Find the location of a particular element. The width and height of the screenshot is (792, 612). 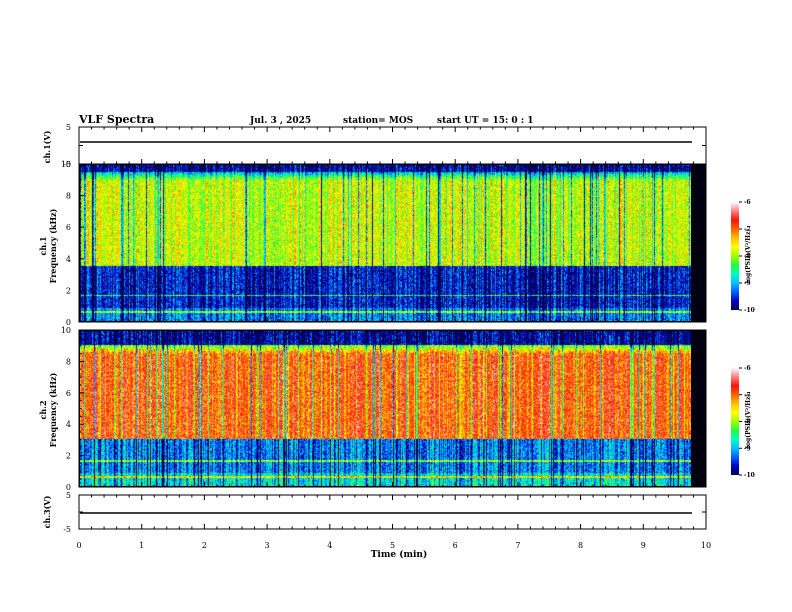

y-tick-label-p2: 2 is located at coordinates (68, 456).